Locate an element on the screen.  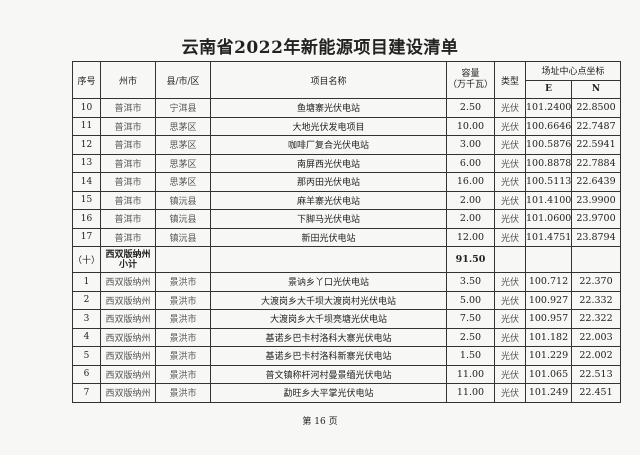
capacity-cell: 12.00 is located at coordinates (470, 237).